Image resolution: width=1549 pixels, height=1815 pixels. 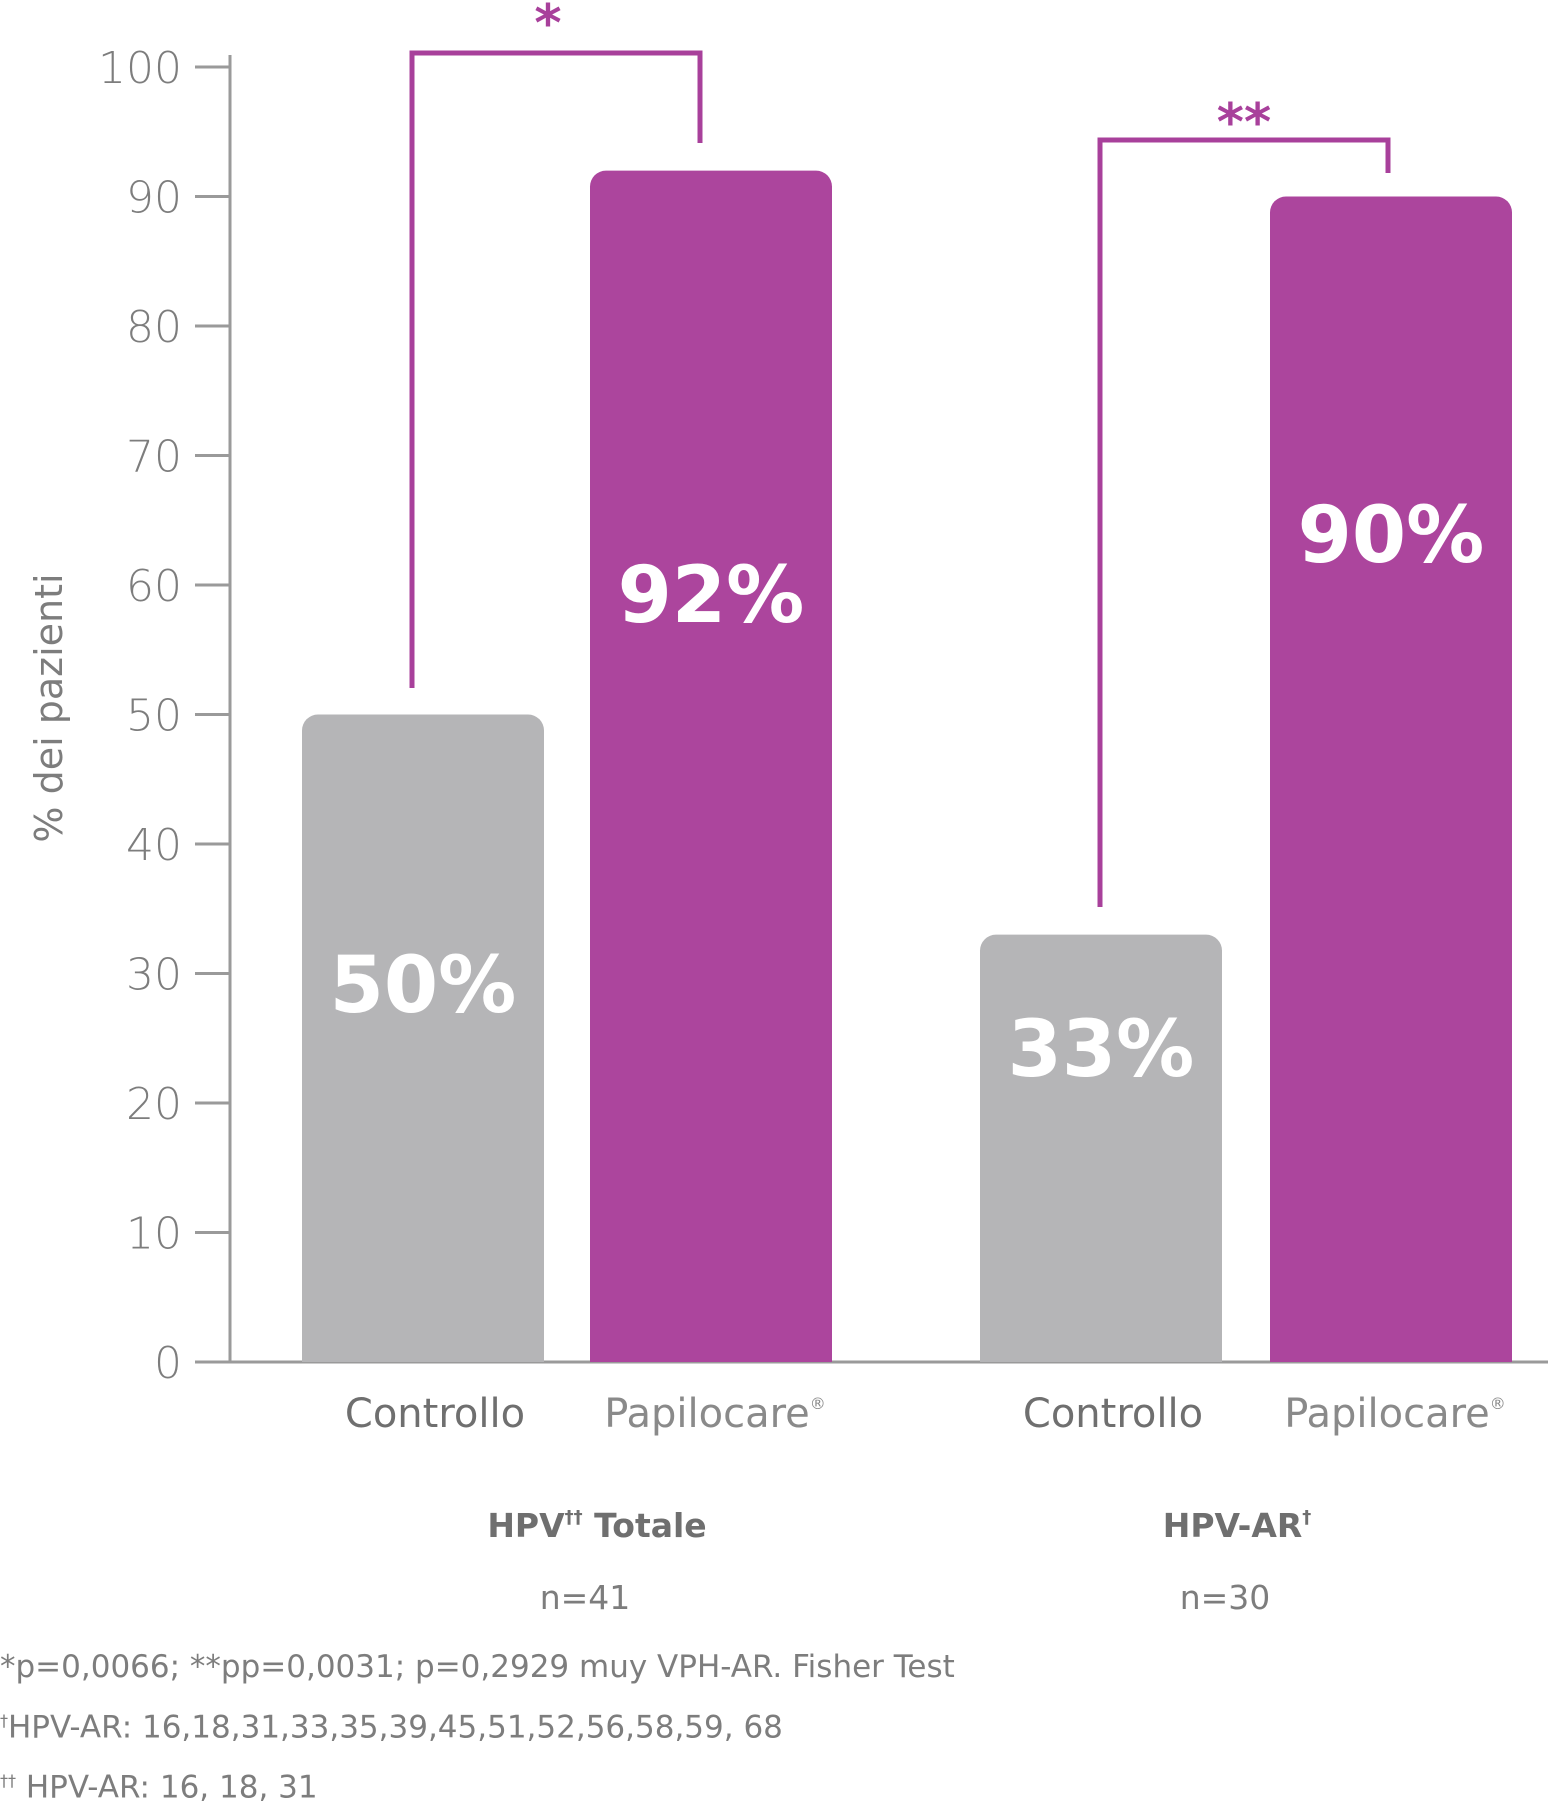 I want to click on y-tick-label-70: 70, so click(x=154, y=457).